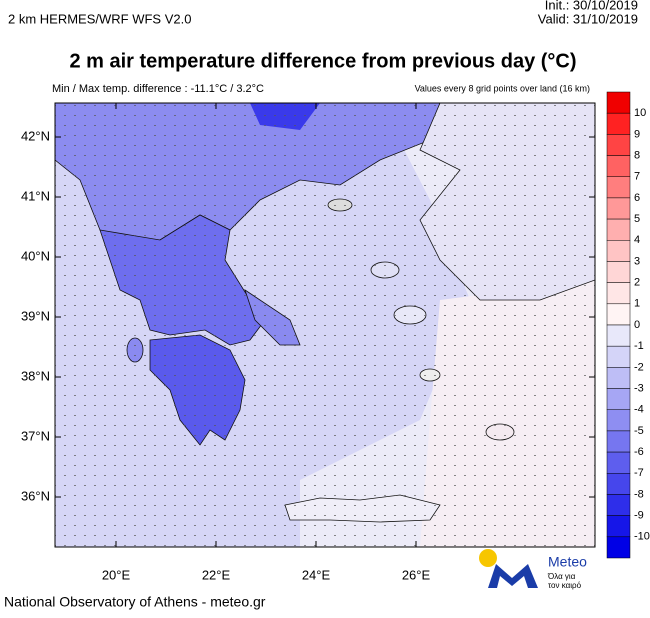 The width and height of the screenshot is (650, 618). What do you see at coordinates (35, 195) in the screenshot?
I see `lat-label: 41°N` at bounding box center [35, 195].